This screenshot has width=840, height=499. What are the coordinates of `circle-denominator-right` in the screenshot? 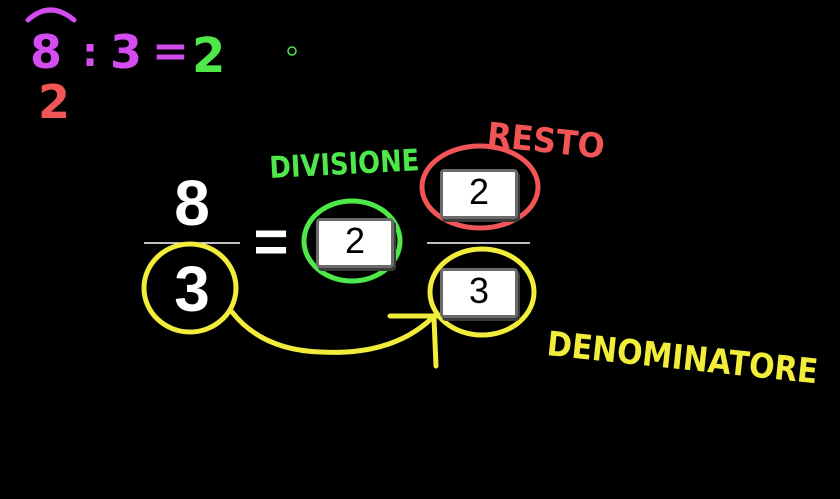 It's located at (482, 292).